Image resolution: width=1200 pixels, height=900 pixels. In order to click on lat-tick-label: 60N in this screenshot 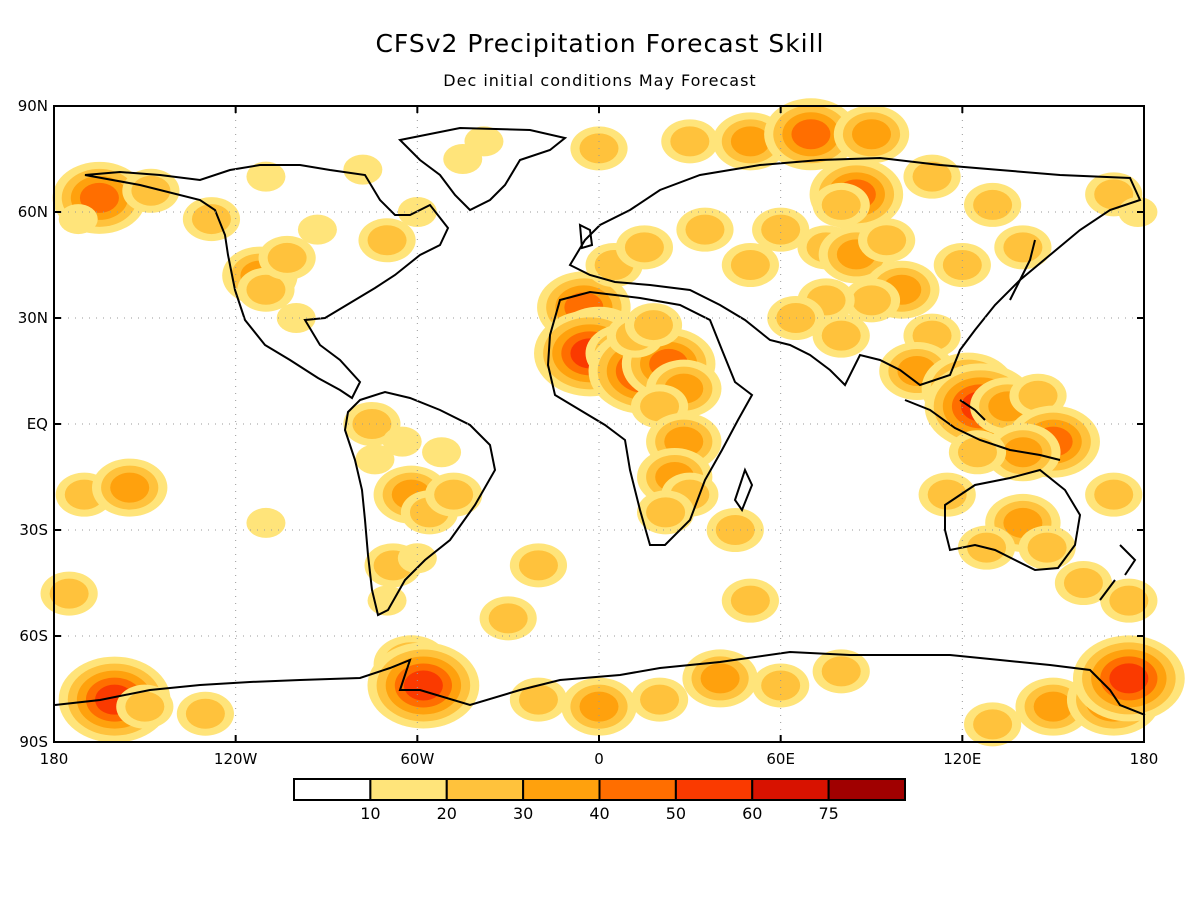, I will do `click(33, 212)`.